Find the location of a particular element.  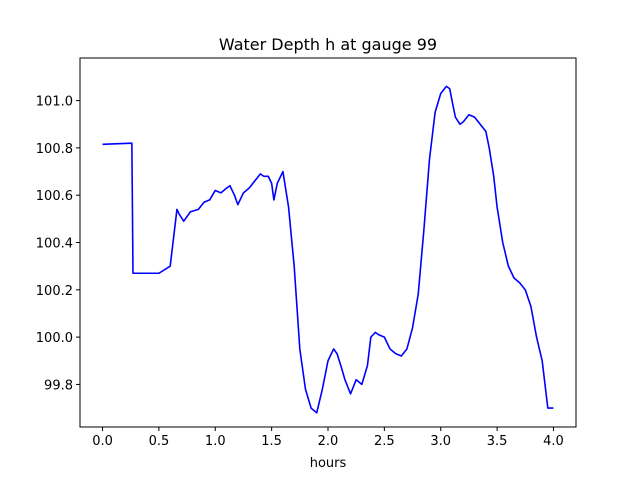

x-tick-label: 0.5 is located at coordinates (159, 441).